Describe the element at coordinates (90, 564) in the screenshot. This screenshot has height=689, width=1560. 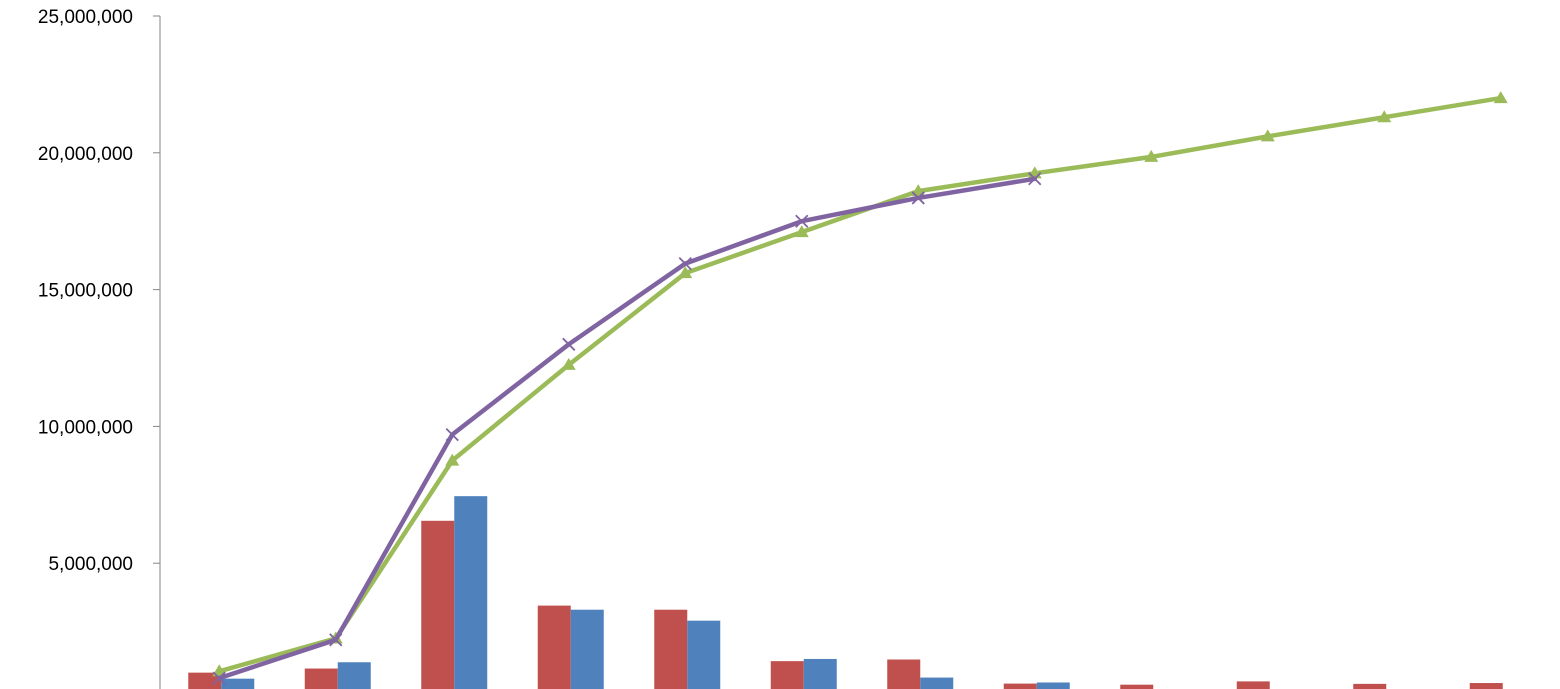
I see `y-tick-label: 5,000,000` at that location.